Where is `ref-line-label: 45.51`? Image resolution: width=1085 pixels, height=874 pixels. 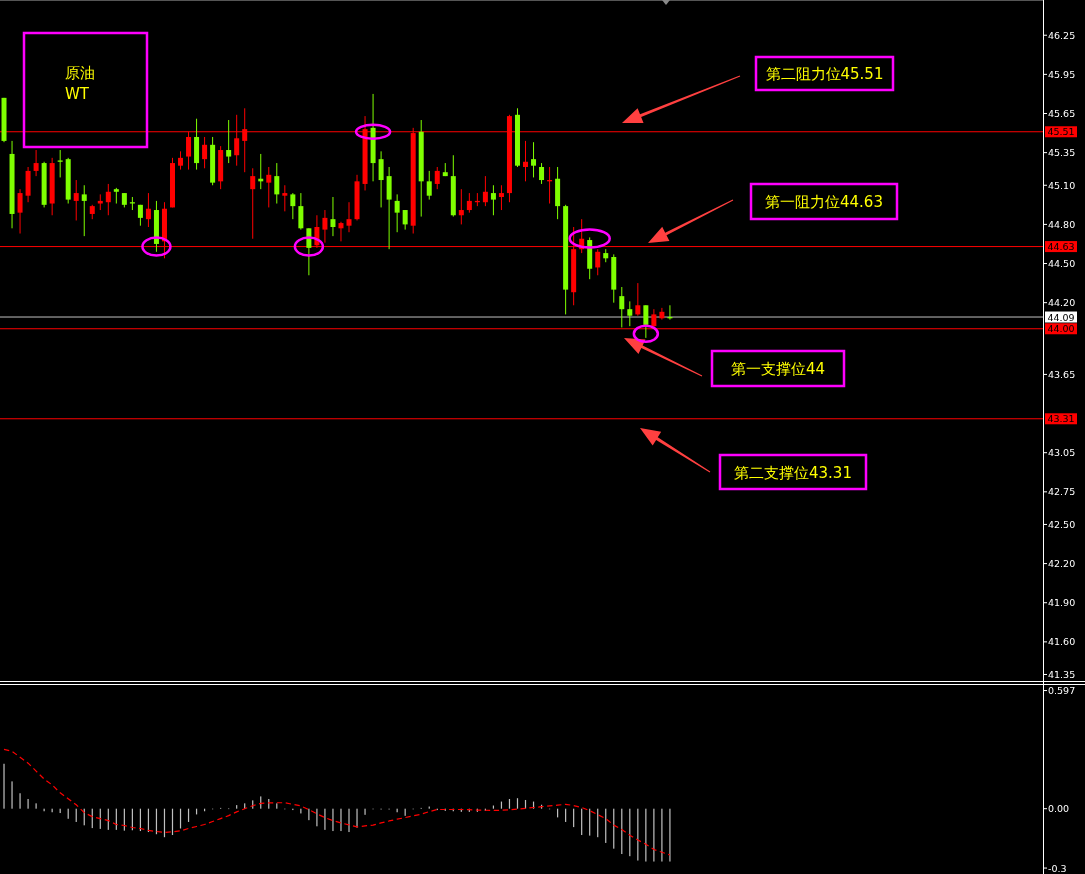
ref-line-label: 45.51 is located at coordinates (1061, 132).